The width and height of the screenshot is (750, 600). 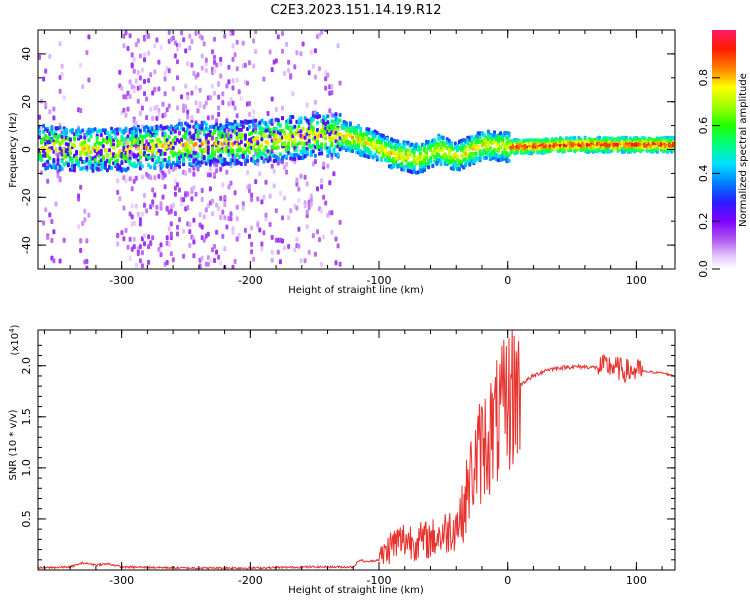 I want to click on y-tick-label: 40, so click(x=26, y=54).